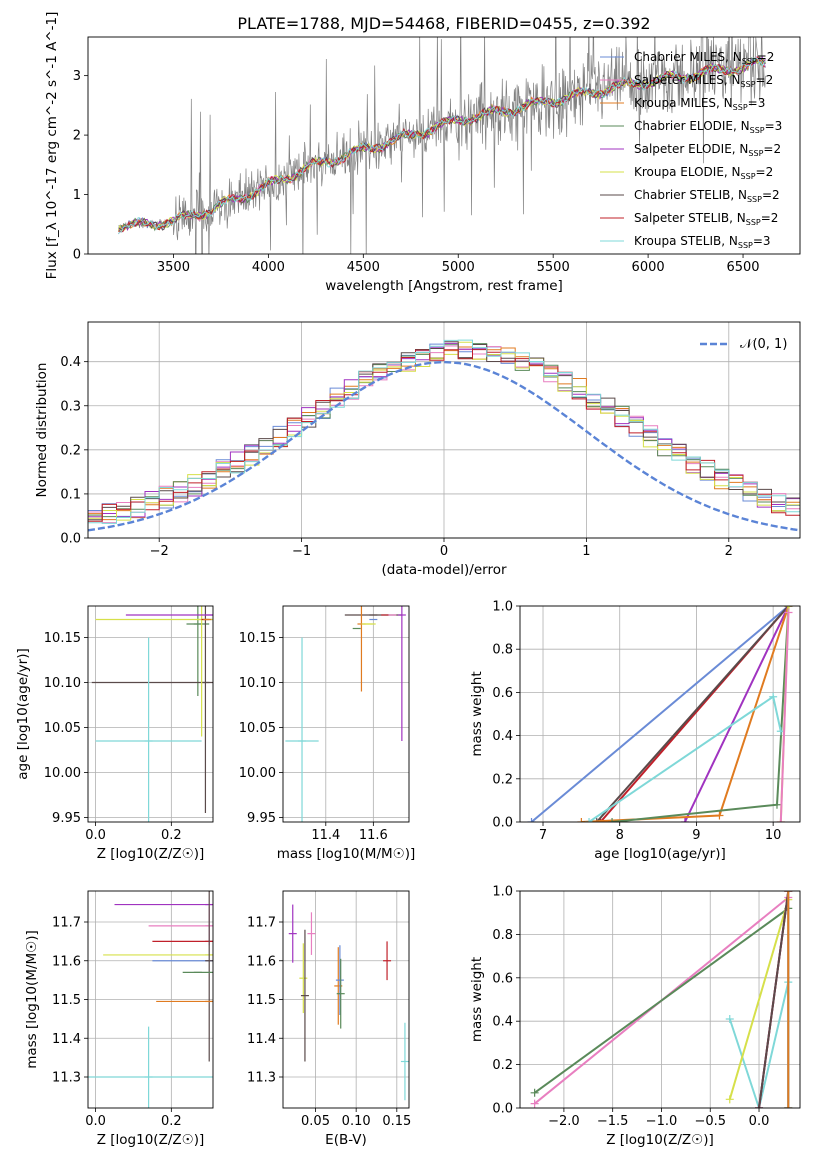 This screenshot has height=1170, width=819. I want to click on x-tick-label: 8, so click(620, 835).